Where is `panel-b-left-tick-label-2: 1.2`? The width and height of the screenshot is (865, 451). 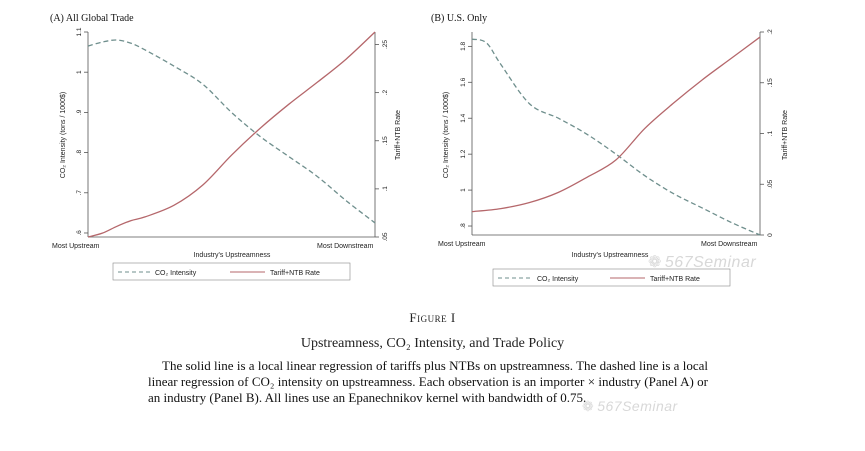 panel-b-left-tick-label-2: 1.2 is located at coordinates (463, 153).